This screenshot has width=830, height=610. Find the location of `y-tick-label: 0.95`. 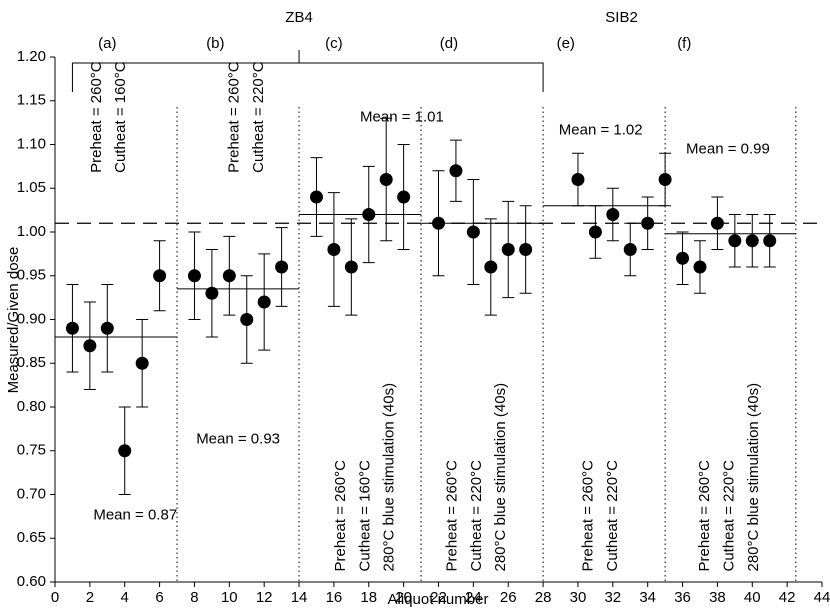

y-tick-label: 0.95 is located at coordinates (31, 275).